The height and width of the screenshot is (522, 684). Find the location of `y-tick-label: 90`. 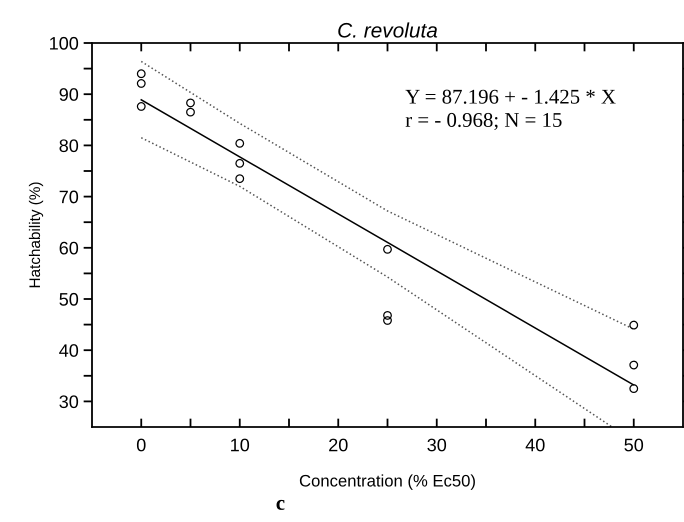

y-tick-label: 90 is located at coordinates (69, 94).